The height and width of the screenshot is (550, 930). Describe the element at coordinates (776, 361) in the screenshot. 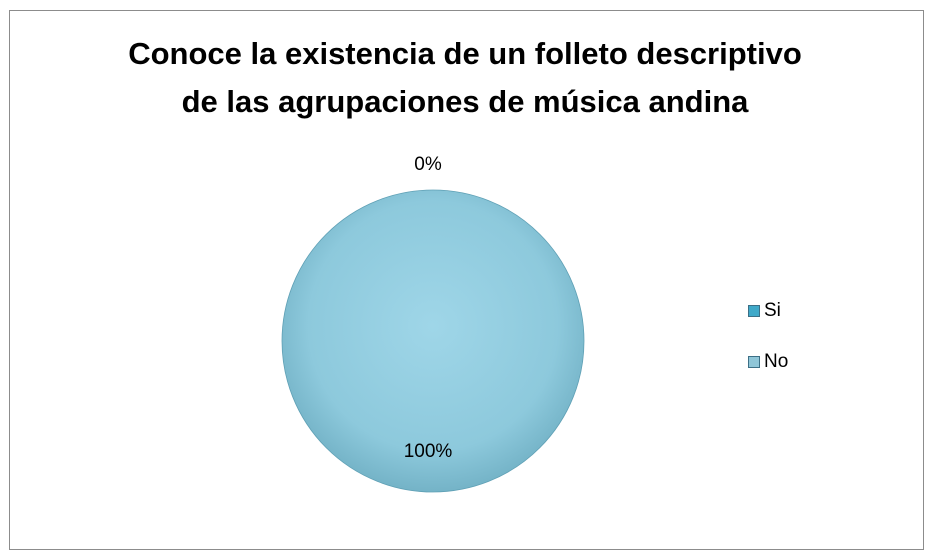

I see `legend-label-no: No` at that location.